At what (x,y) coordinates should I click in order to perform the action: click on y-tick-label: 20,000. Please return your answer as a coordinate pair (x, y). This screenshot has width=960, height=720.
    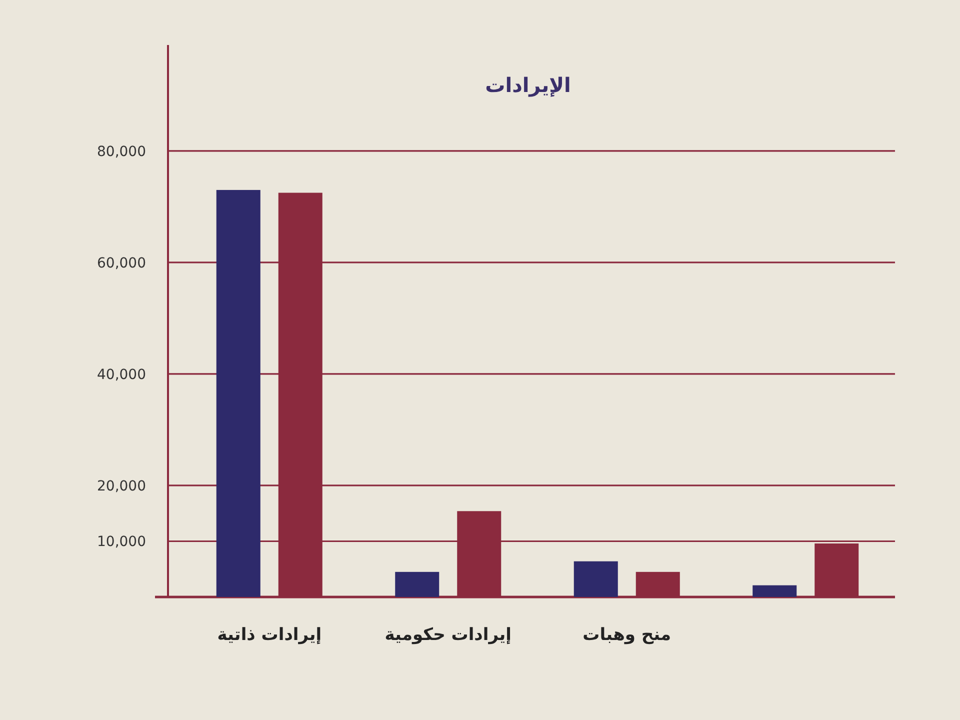
    Looking at the image, I should click on (121, 486).